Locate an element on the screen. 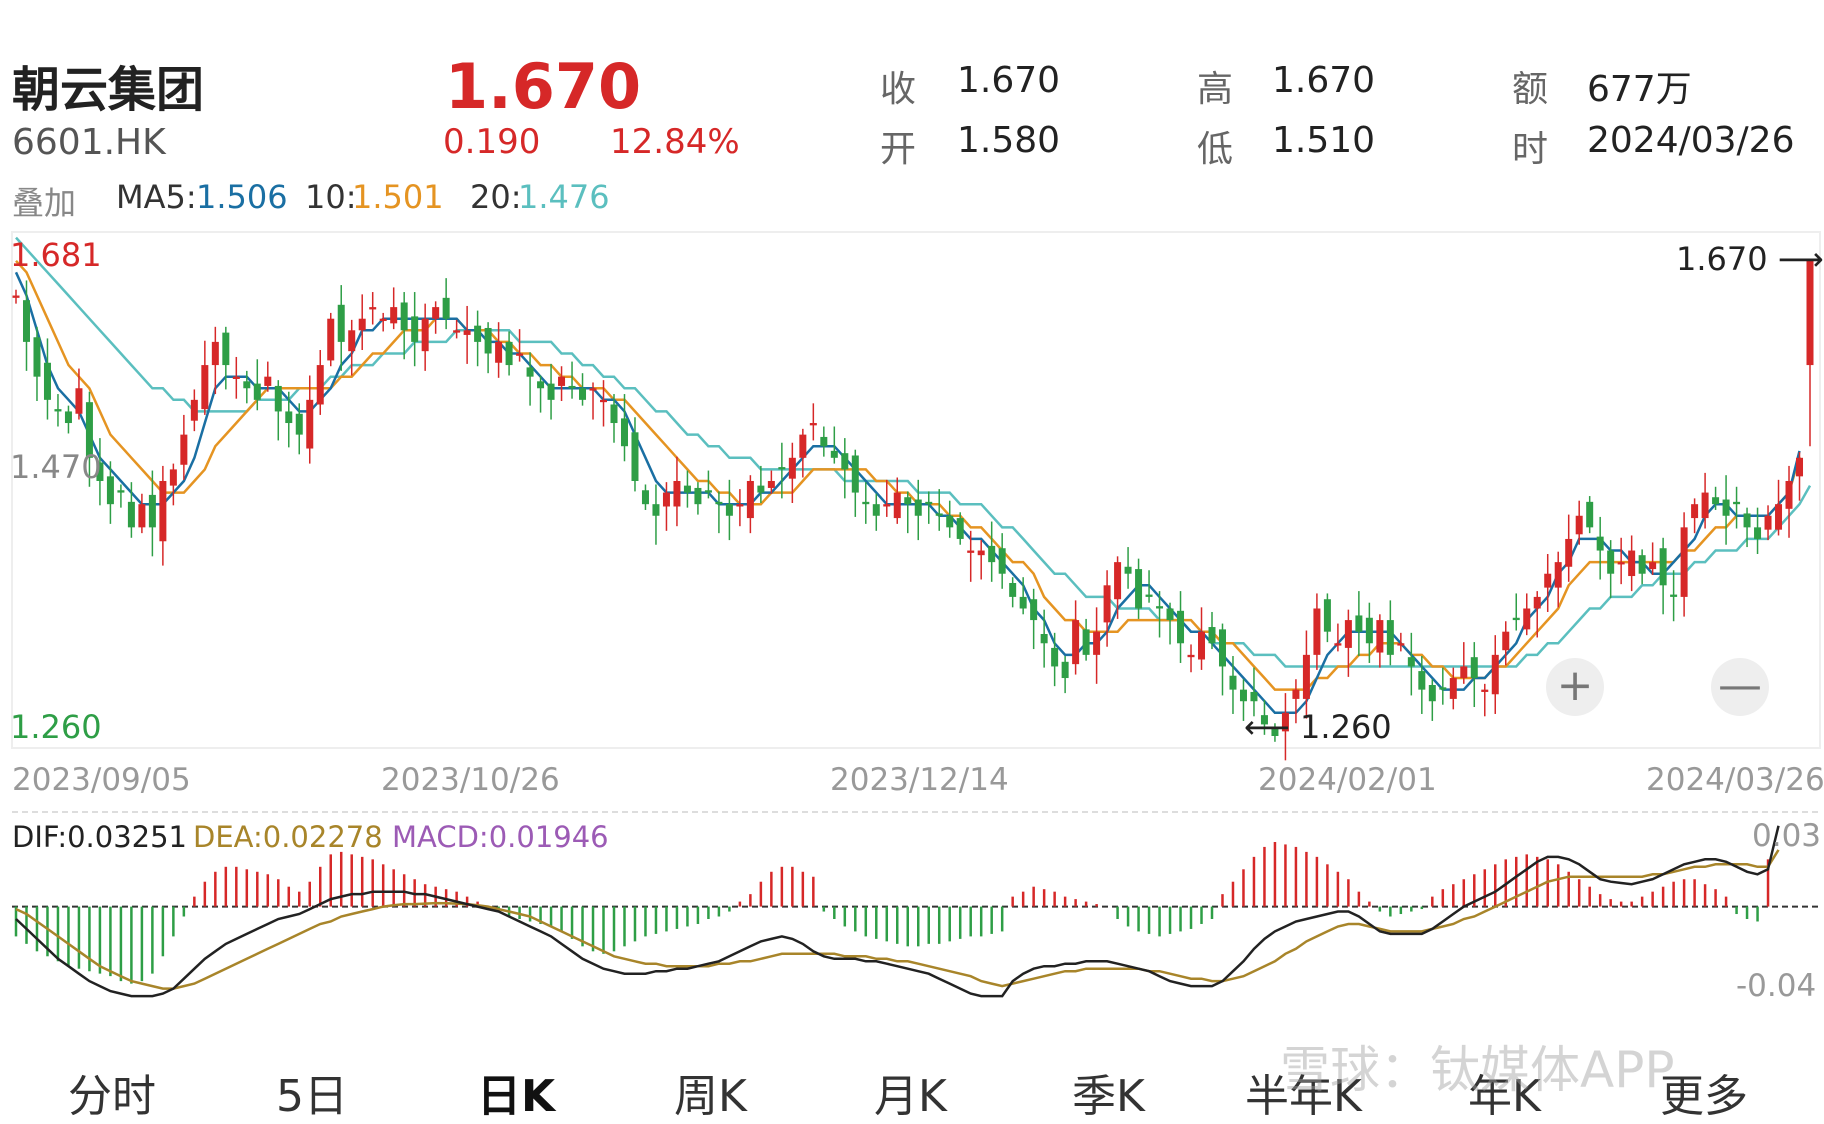 The image size is (1824, 1124). overlay-button: 叠加 is located at coordinates (44, 203).